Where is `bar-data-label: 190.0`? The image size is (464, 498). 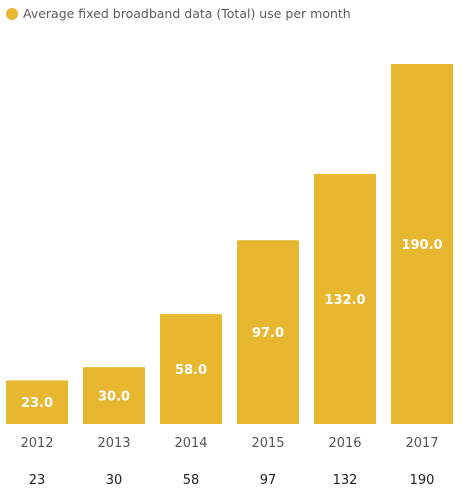
bar-data-label: 190.0 is located at coordinates (421, 245).